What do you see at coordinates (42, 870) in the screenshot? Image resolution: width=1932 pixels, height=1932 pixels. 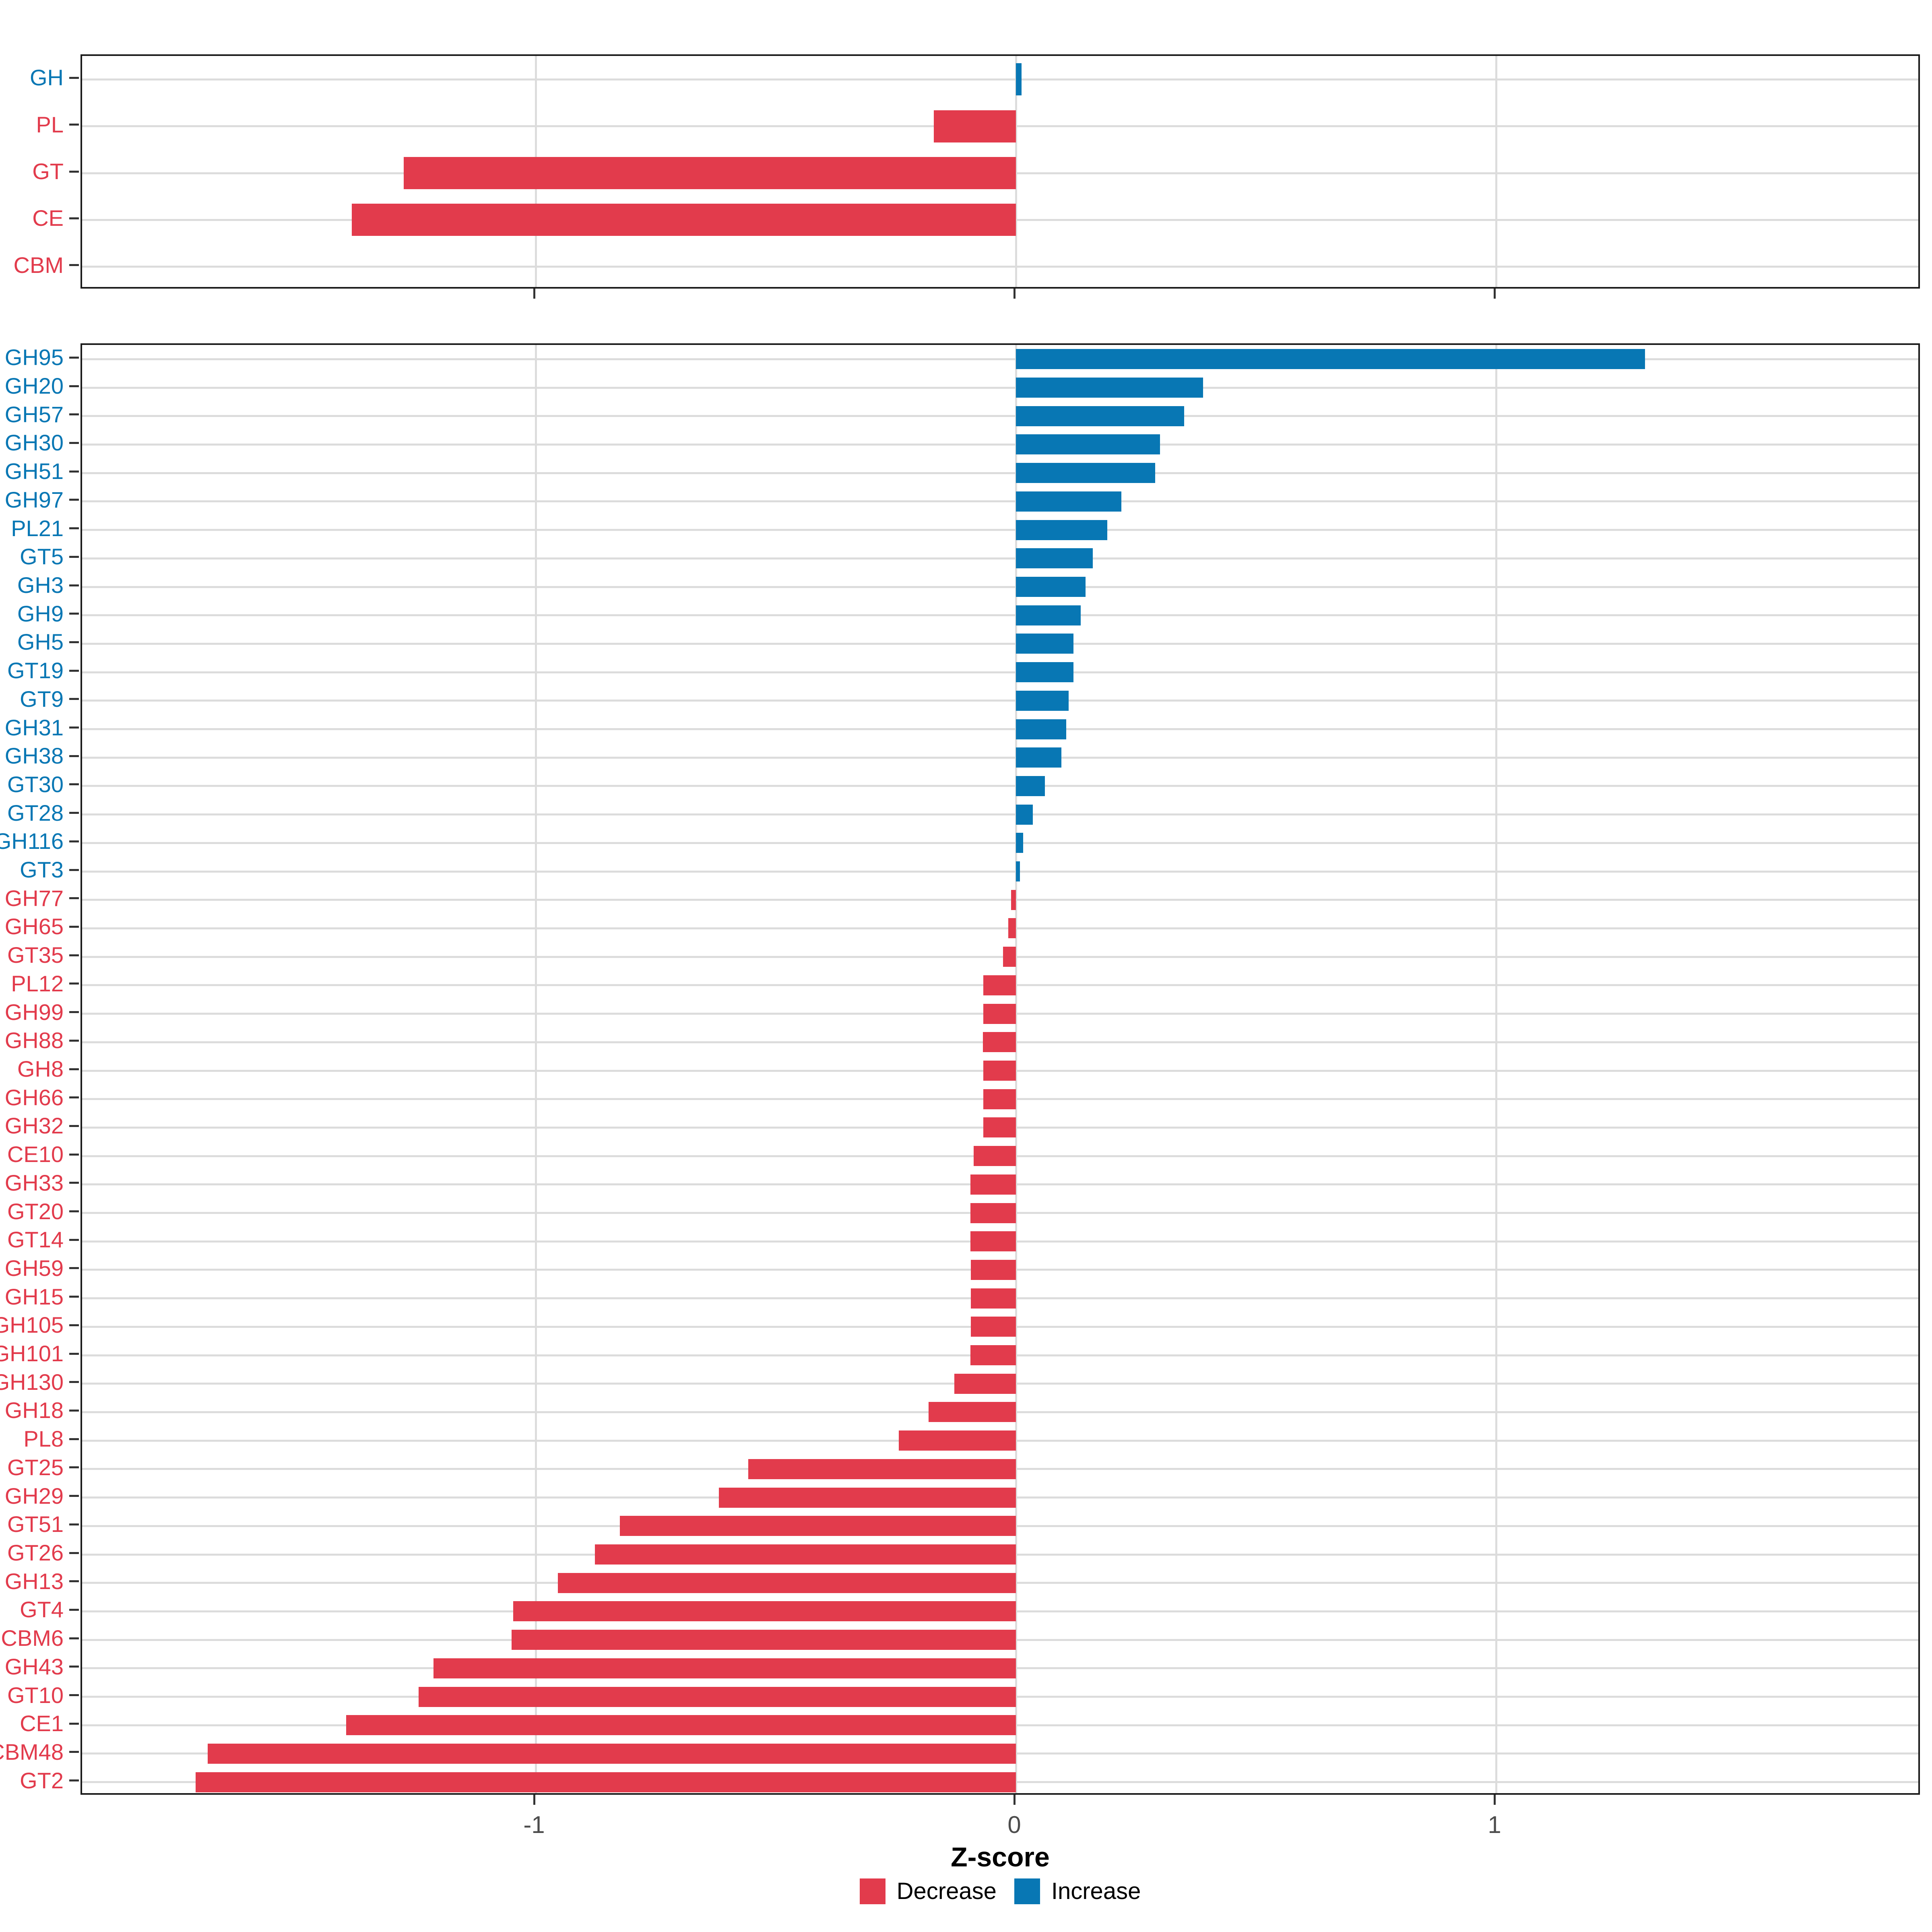 I see `category-label-GT3: GT3` at bounding box center [42, 870].